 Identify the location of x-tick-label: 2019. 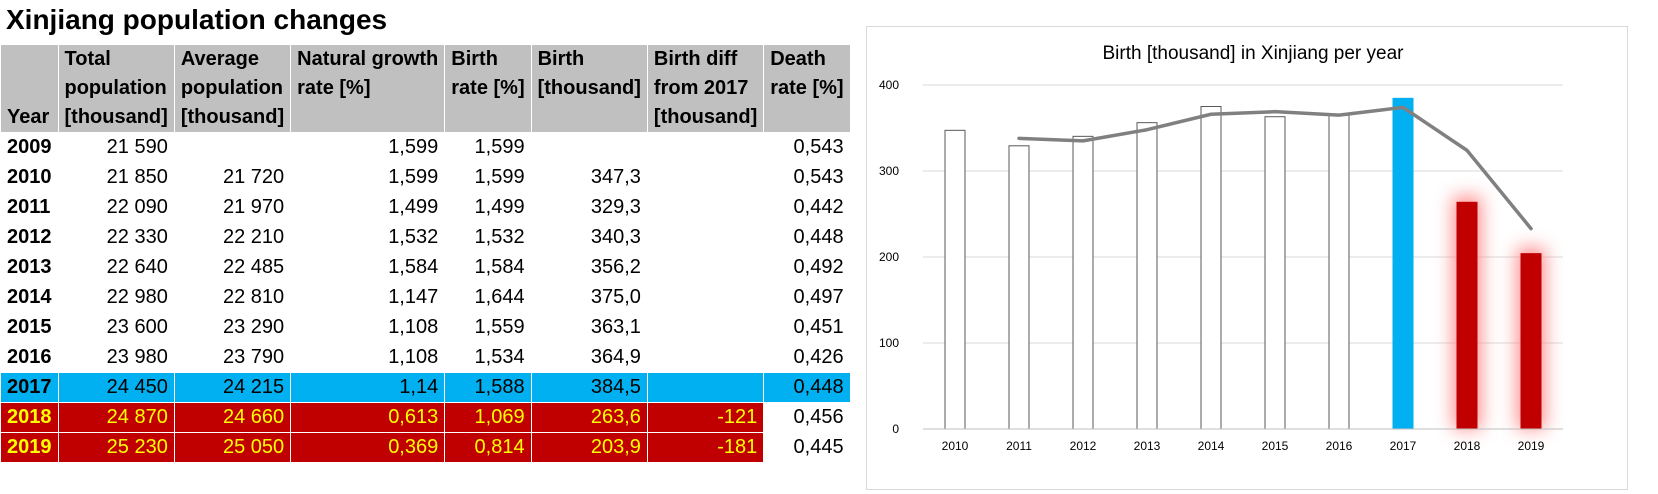
(1531, 446).